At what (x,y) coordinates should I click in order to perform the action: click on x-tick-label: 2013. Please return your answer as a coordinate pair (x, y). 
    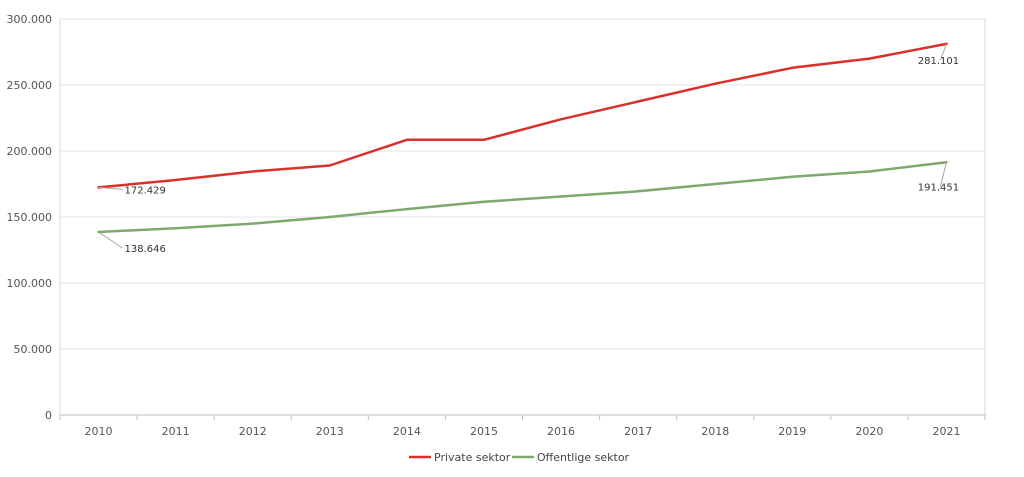
    Looking at the image, I should click on (330, 431).